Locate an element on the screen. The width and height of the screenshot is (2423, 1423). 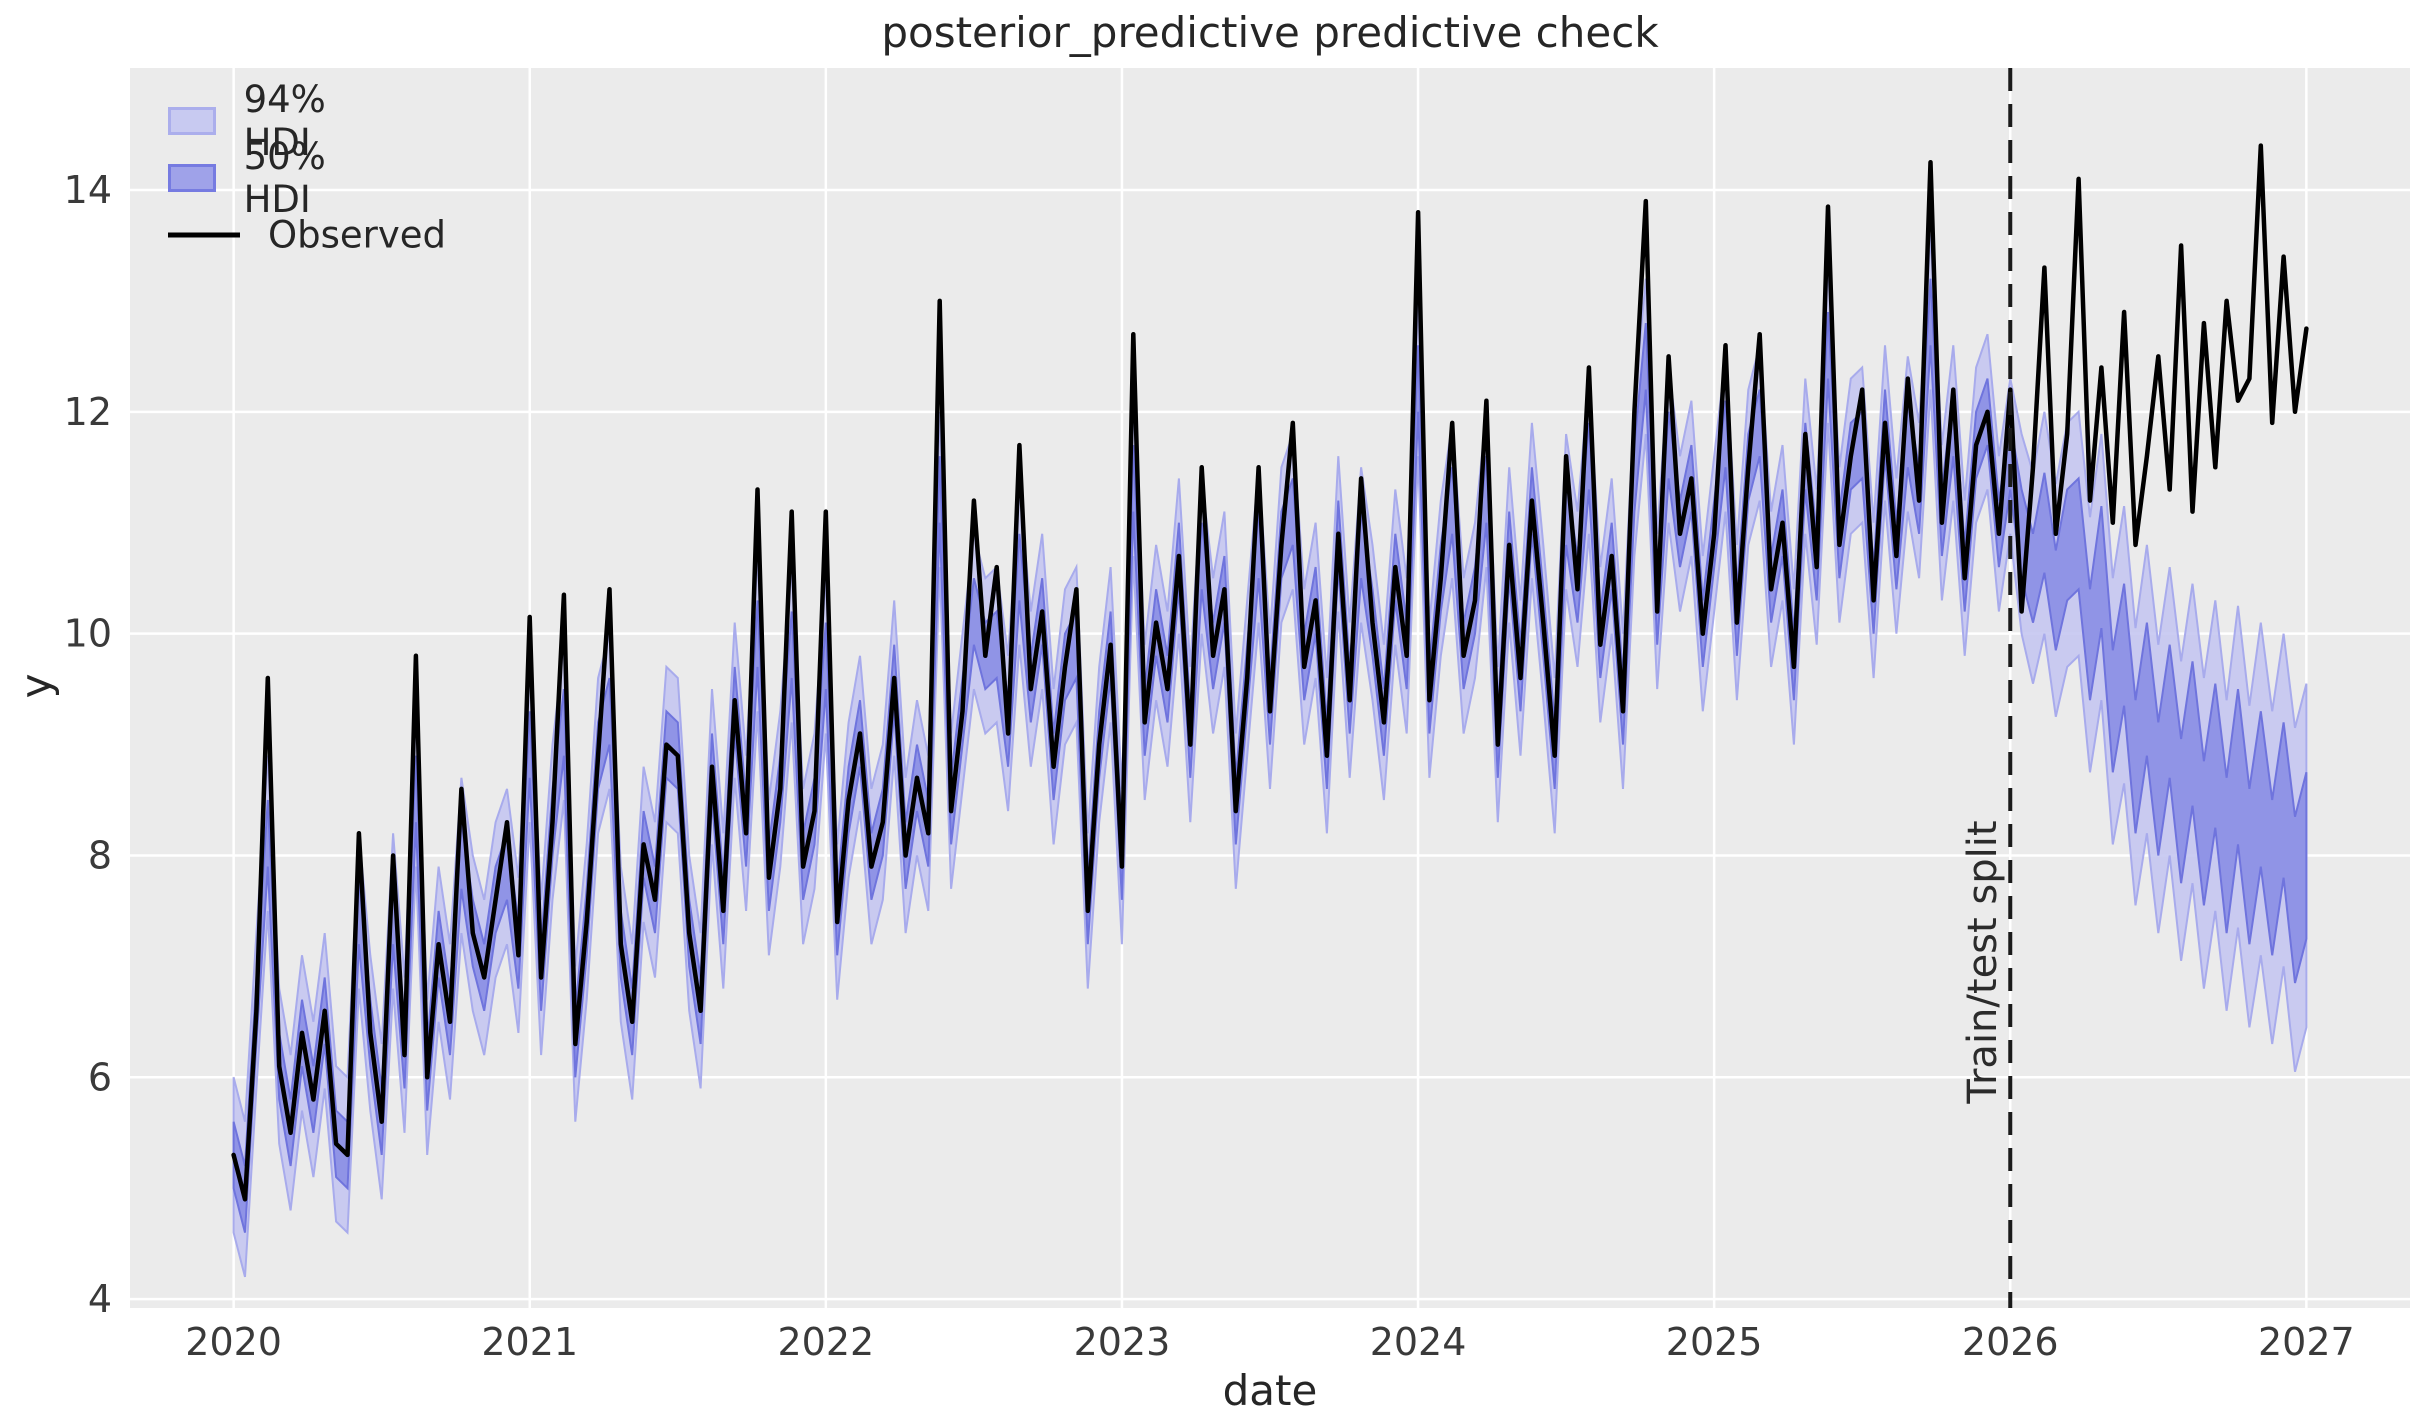
y-tick-label-12: 12 is located at coordinates (88, 412).